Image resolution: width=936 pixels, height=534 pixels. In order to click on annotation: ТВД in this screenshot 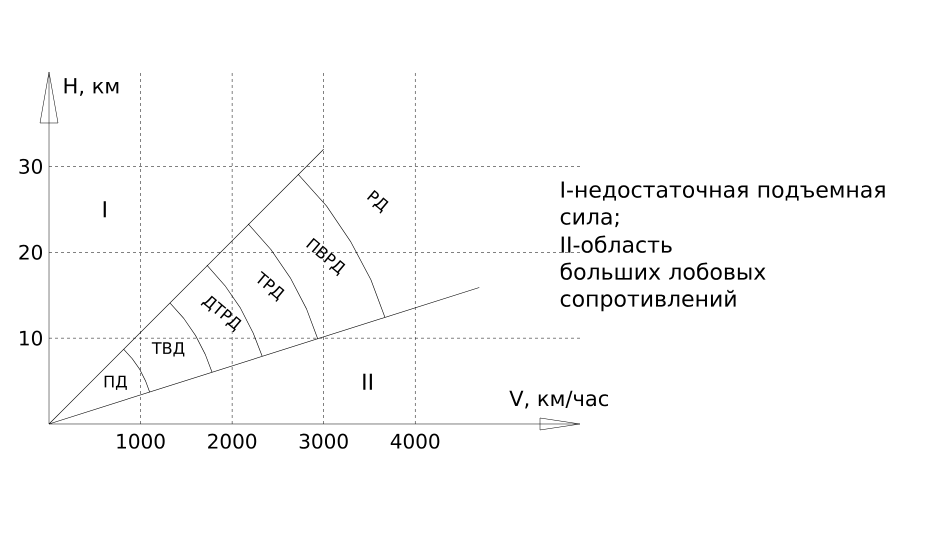, I will do `click(168, 349)`.